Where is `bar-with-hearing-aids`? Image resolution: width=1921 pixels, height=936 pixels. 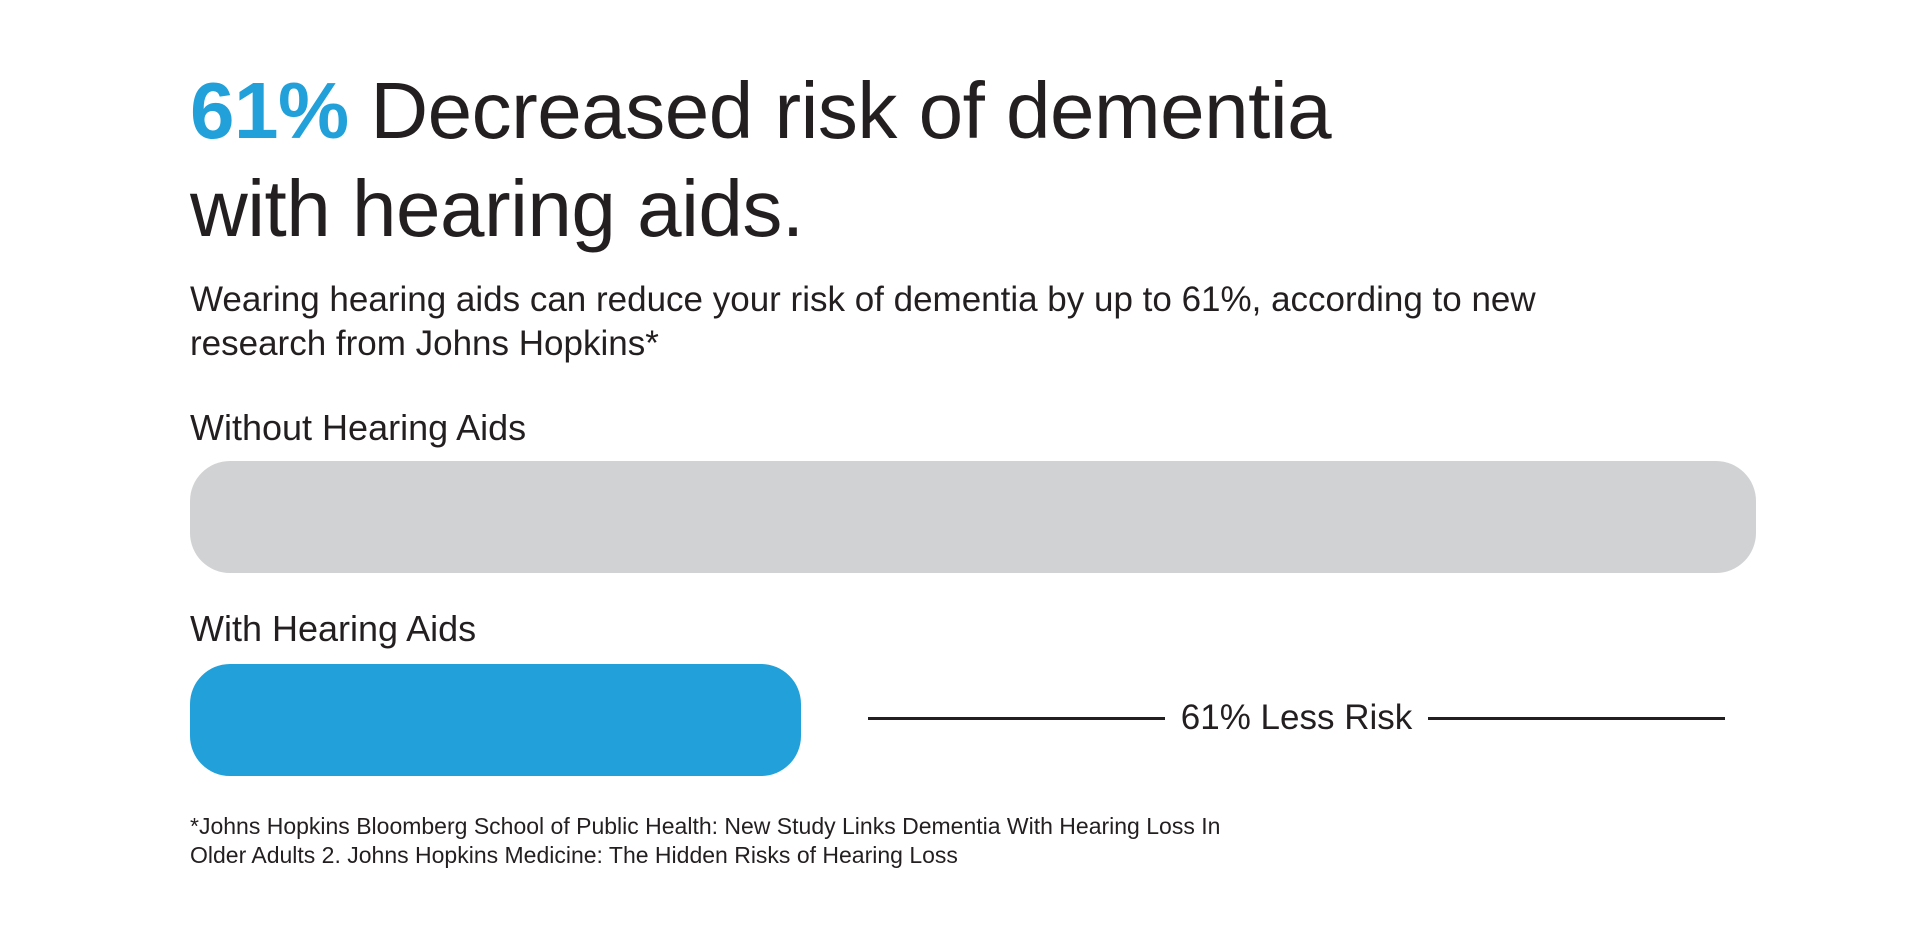 bar-with-hearing-aids is located at coordinates (495, 720).